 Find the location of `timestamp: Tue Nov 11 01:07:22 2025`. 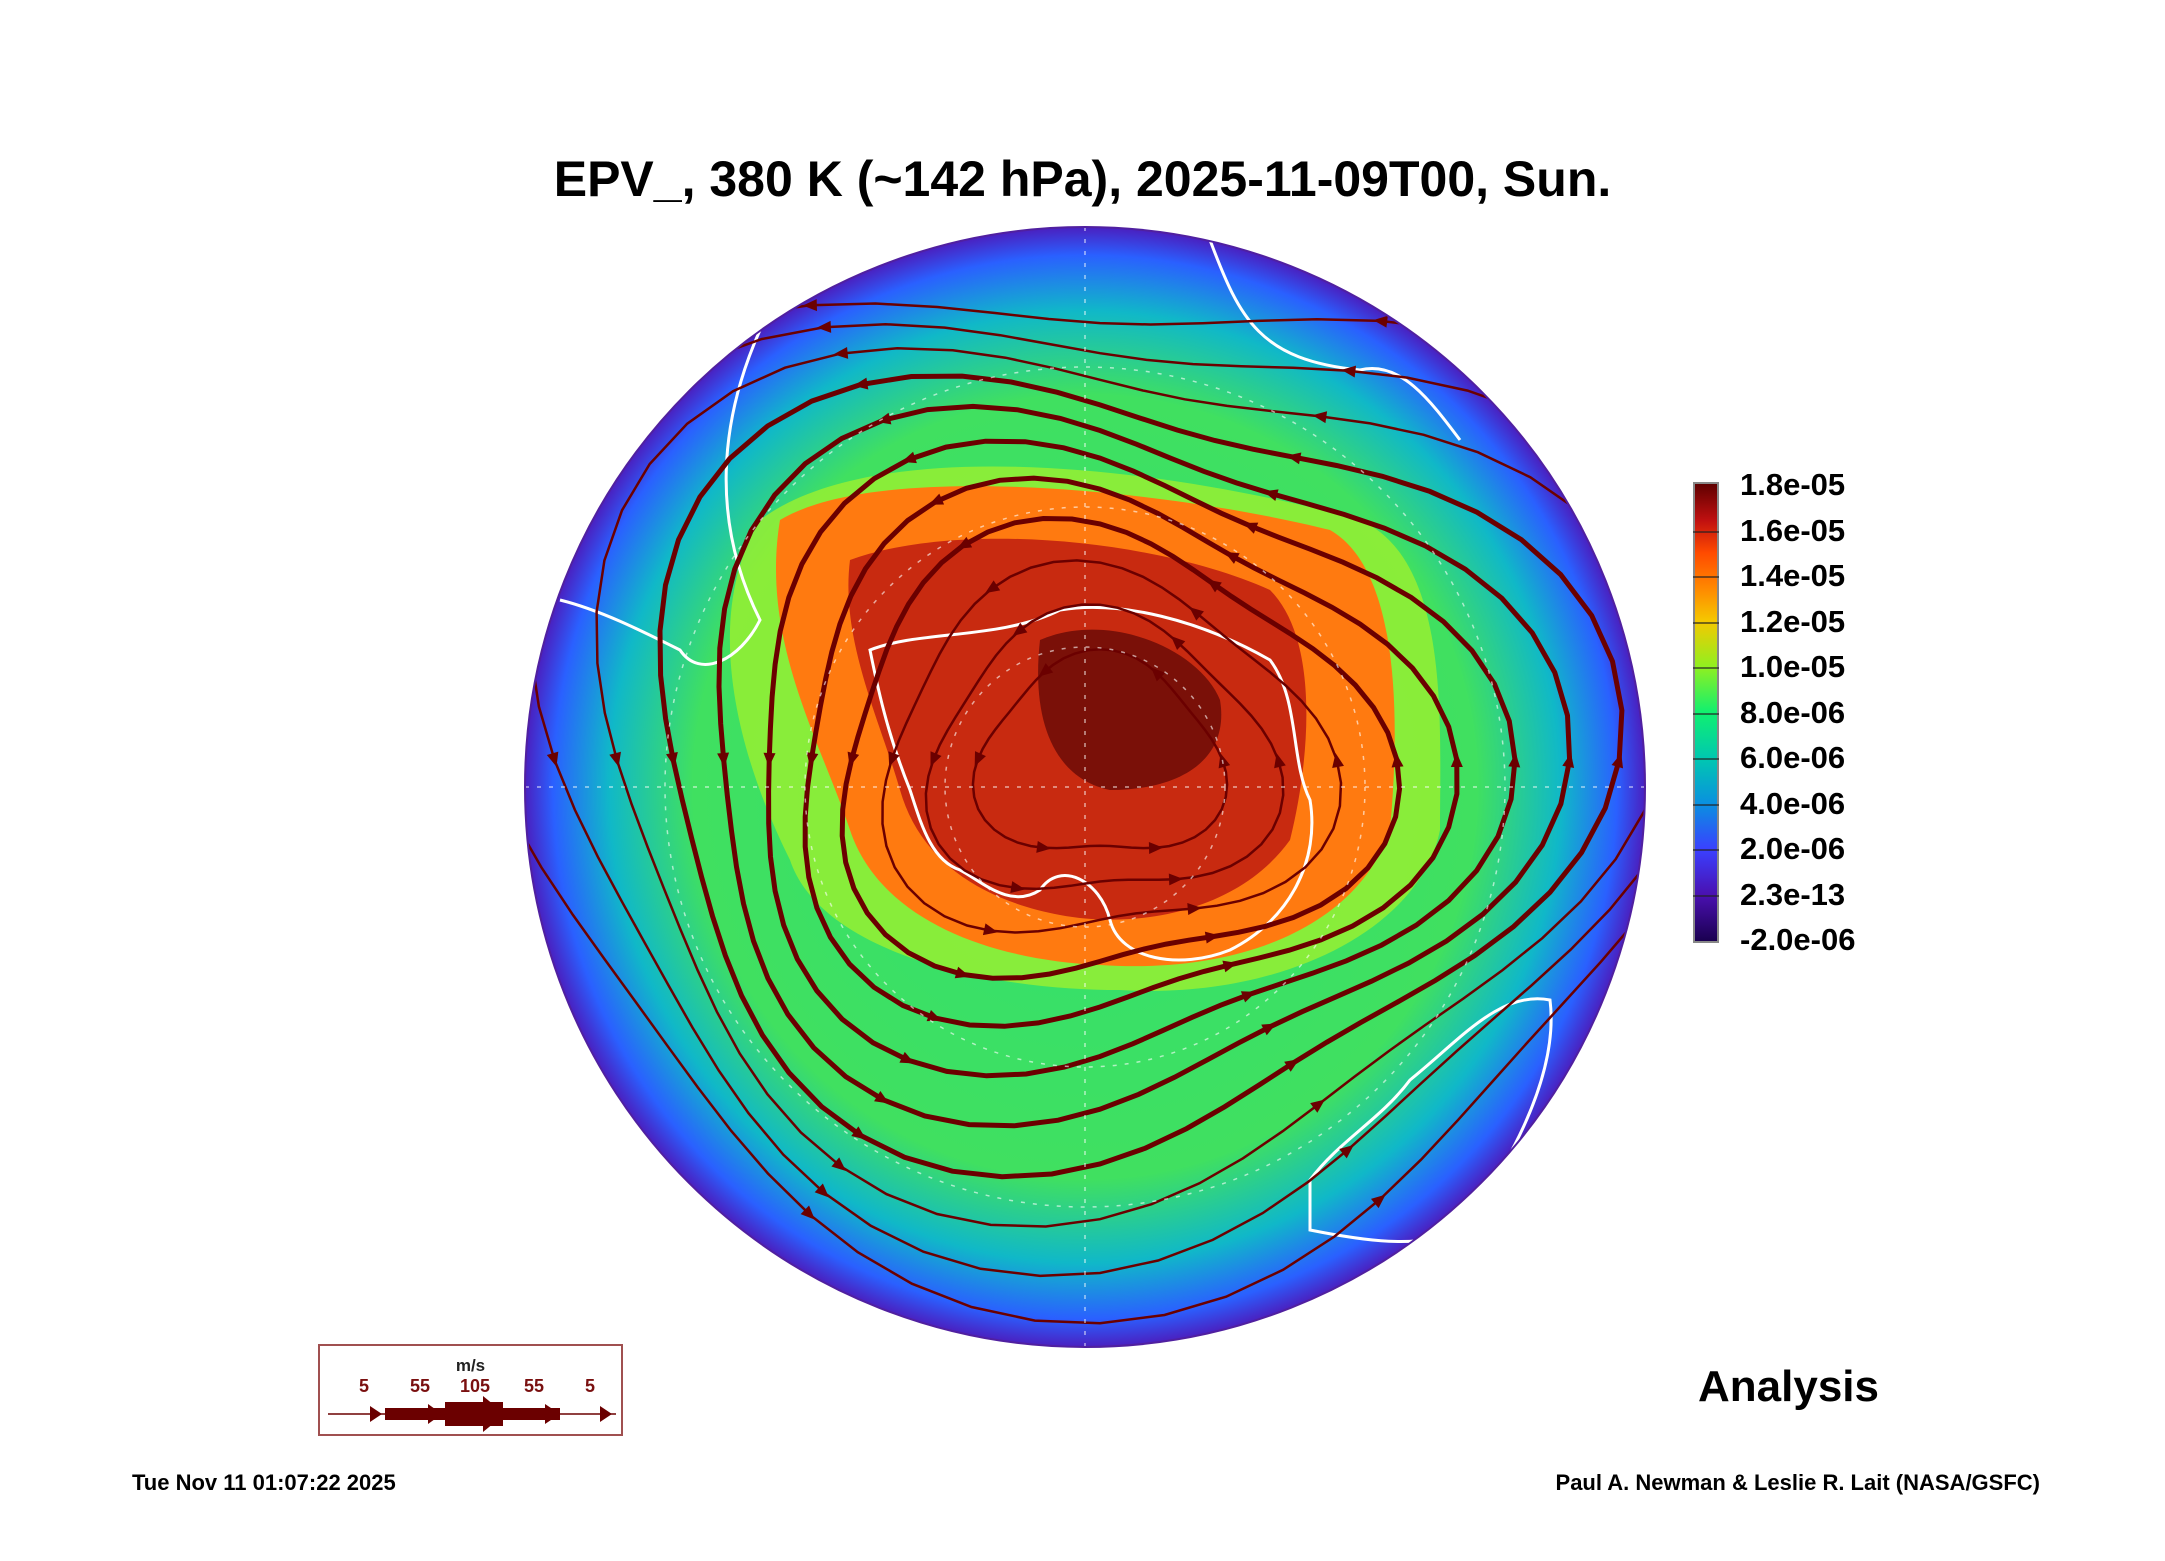

timestamp: Tue Nov 11 01:07:22 2025 is located at coordinates (264, 1482).